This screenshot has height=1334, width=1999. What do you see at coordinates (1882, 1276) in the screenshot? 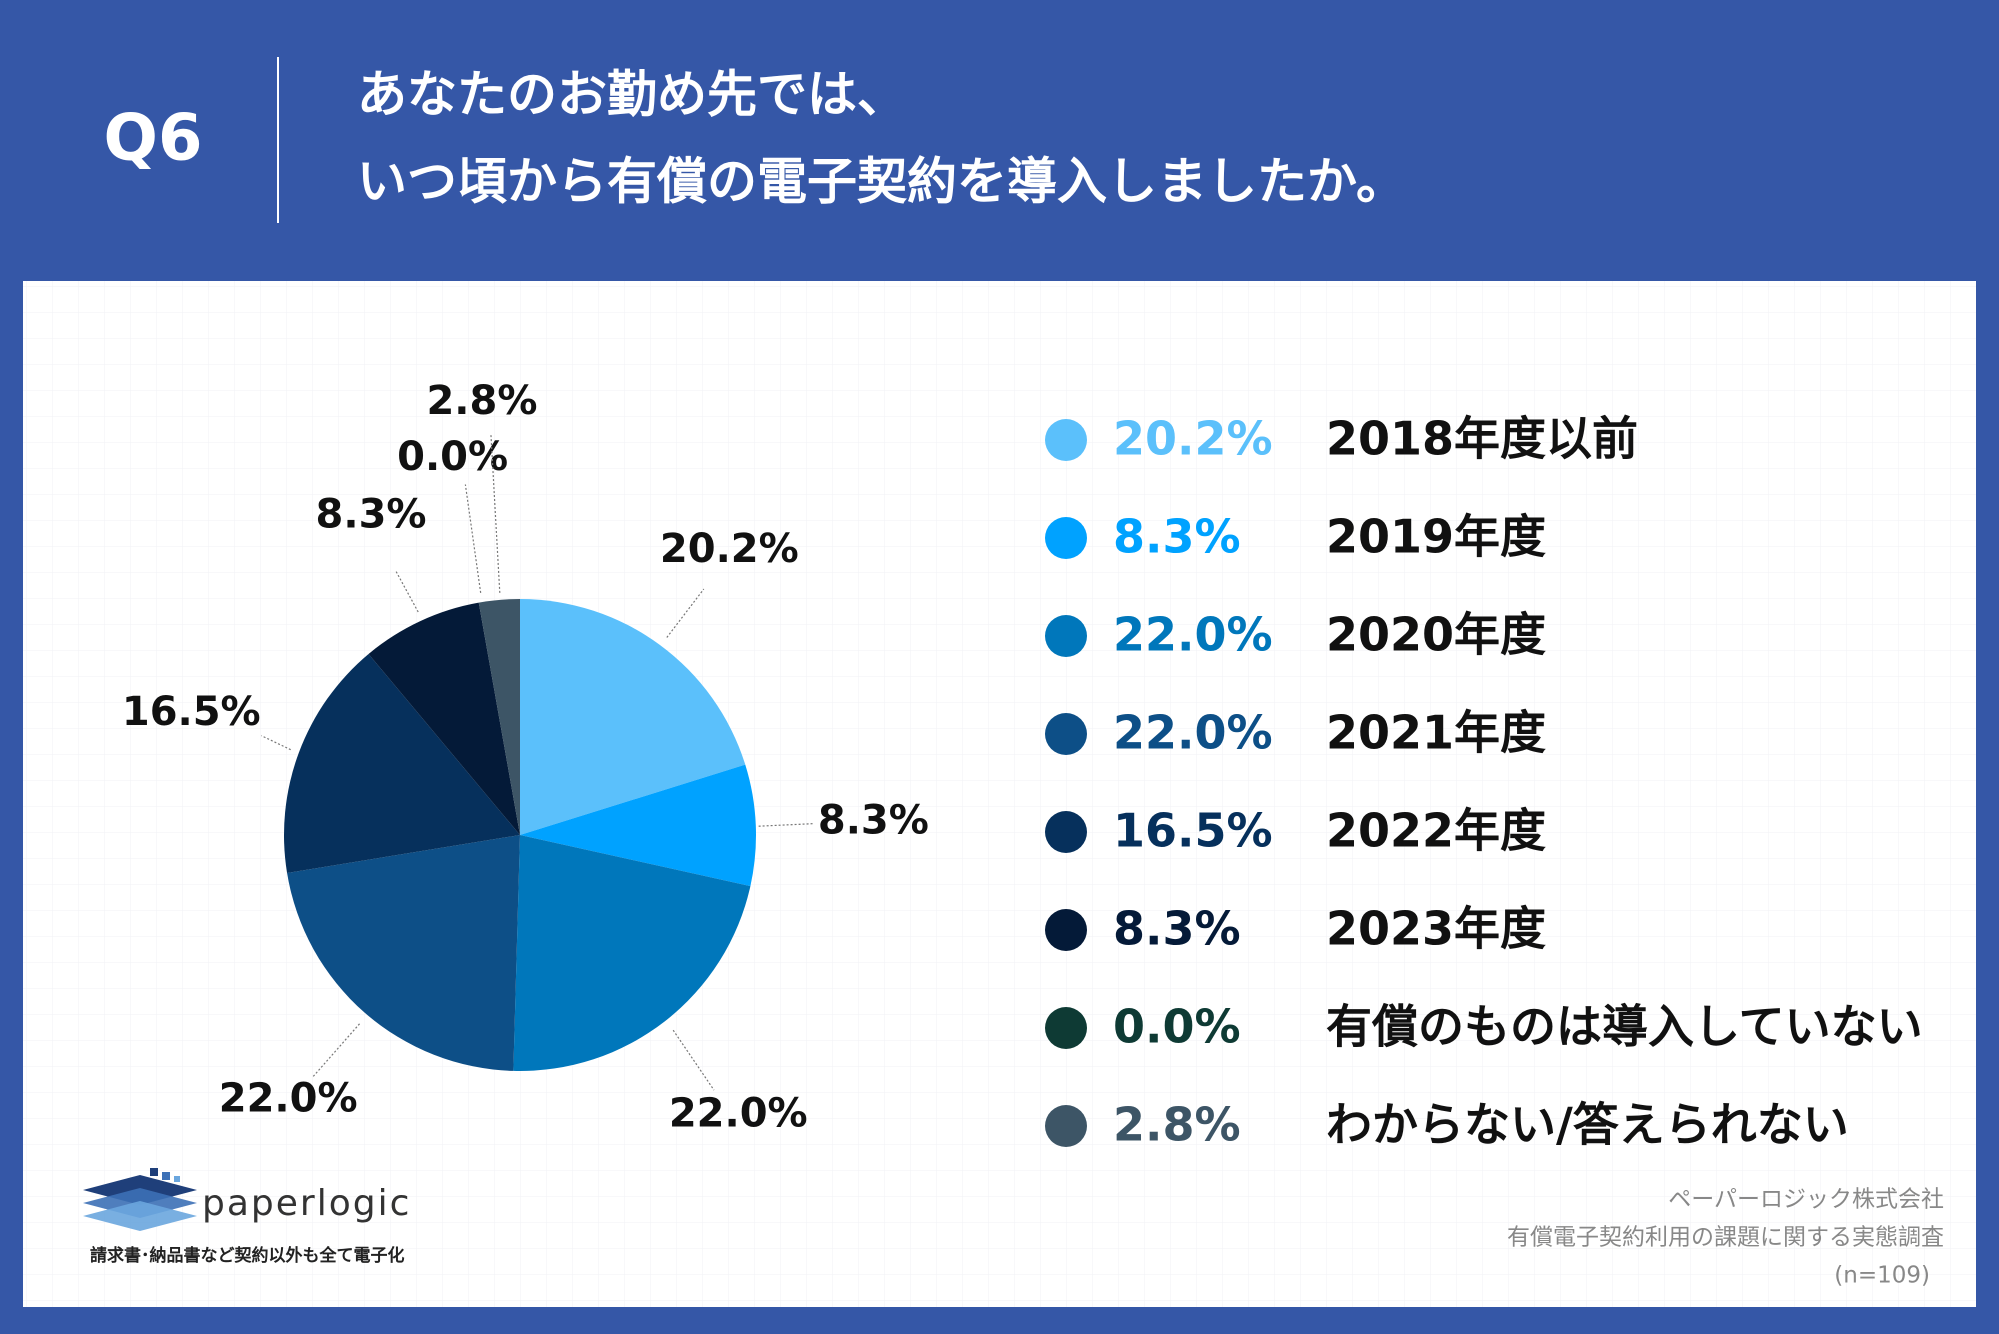
I see `source: (n=109)` at bounding box center [1882, 1276].